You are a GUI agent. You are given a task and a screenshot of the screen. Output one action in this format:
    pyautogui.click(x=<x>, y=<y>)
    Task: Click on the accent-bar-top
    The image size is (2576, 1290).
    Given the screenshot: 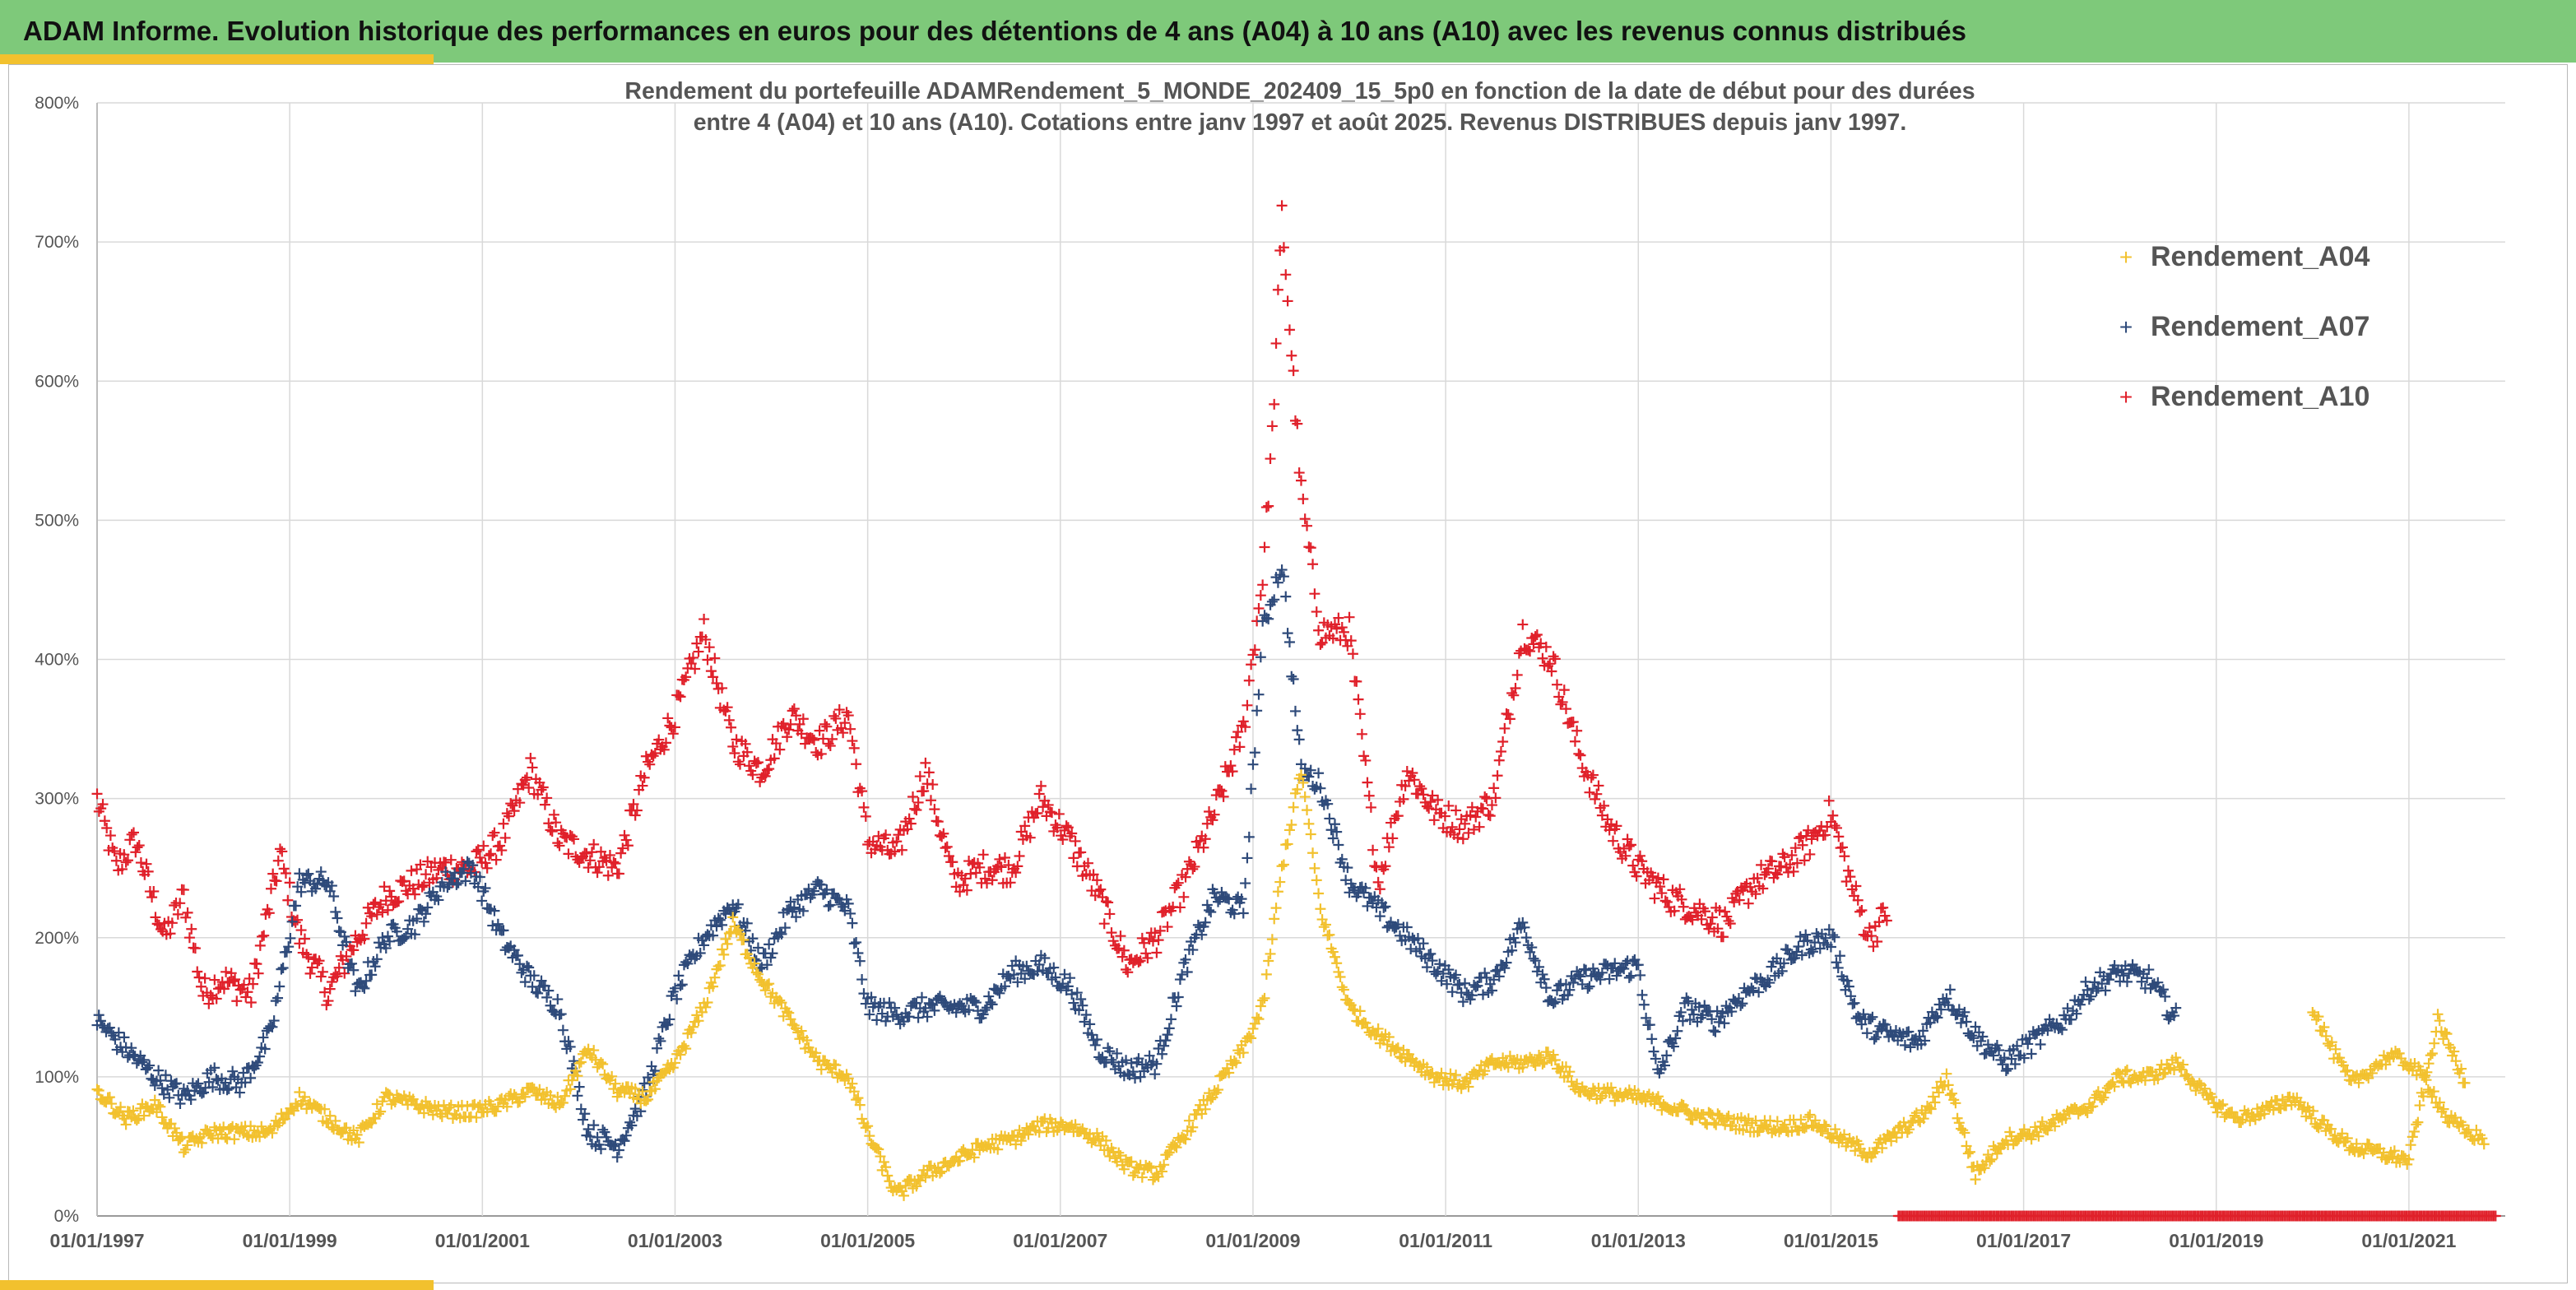 What is the action you would take?
    pyautogui.click(x=217, y=59)
    